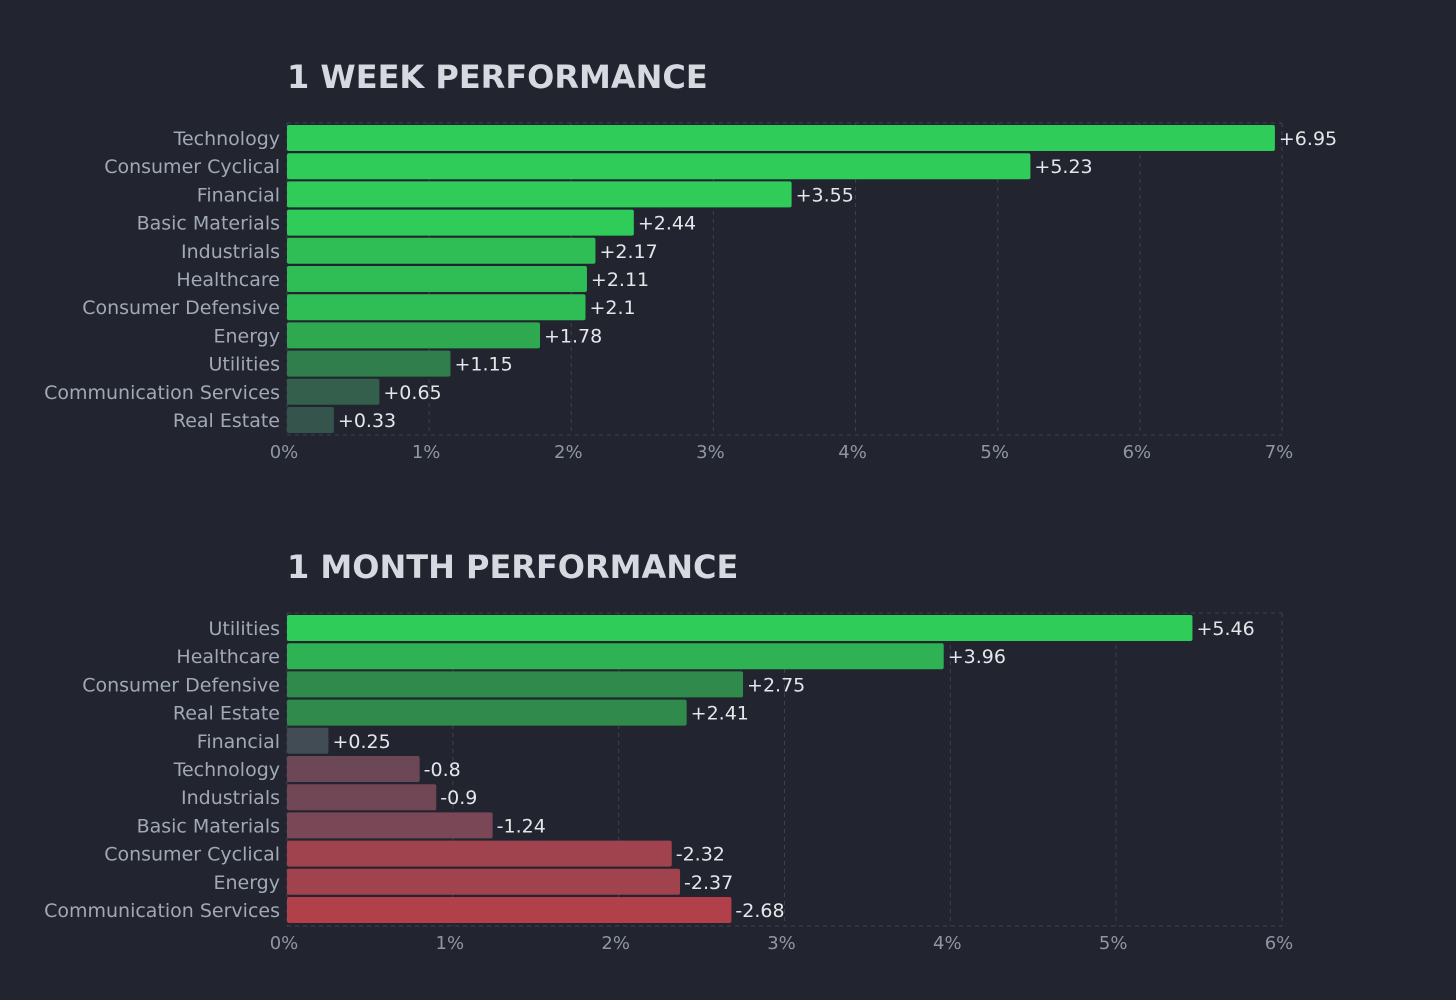 This screenshot has width=1456, height=1000. Describe the element at coordinates (667, 224) in the screenshot. I see `data-label: +2.44` at that location.